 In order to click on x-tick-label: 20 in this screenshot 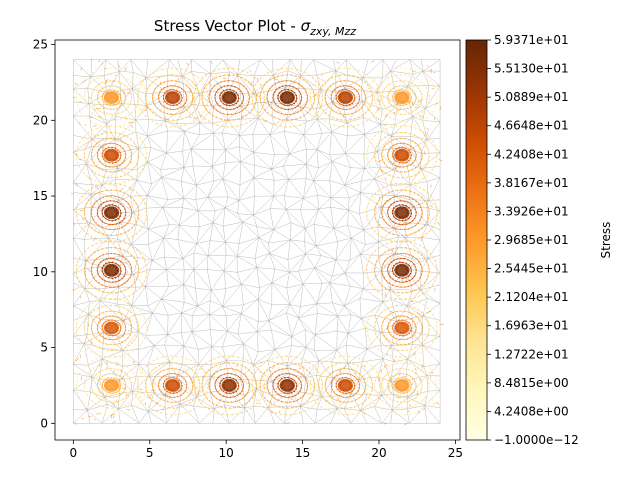, I will do `click(378, 453)`.